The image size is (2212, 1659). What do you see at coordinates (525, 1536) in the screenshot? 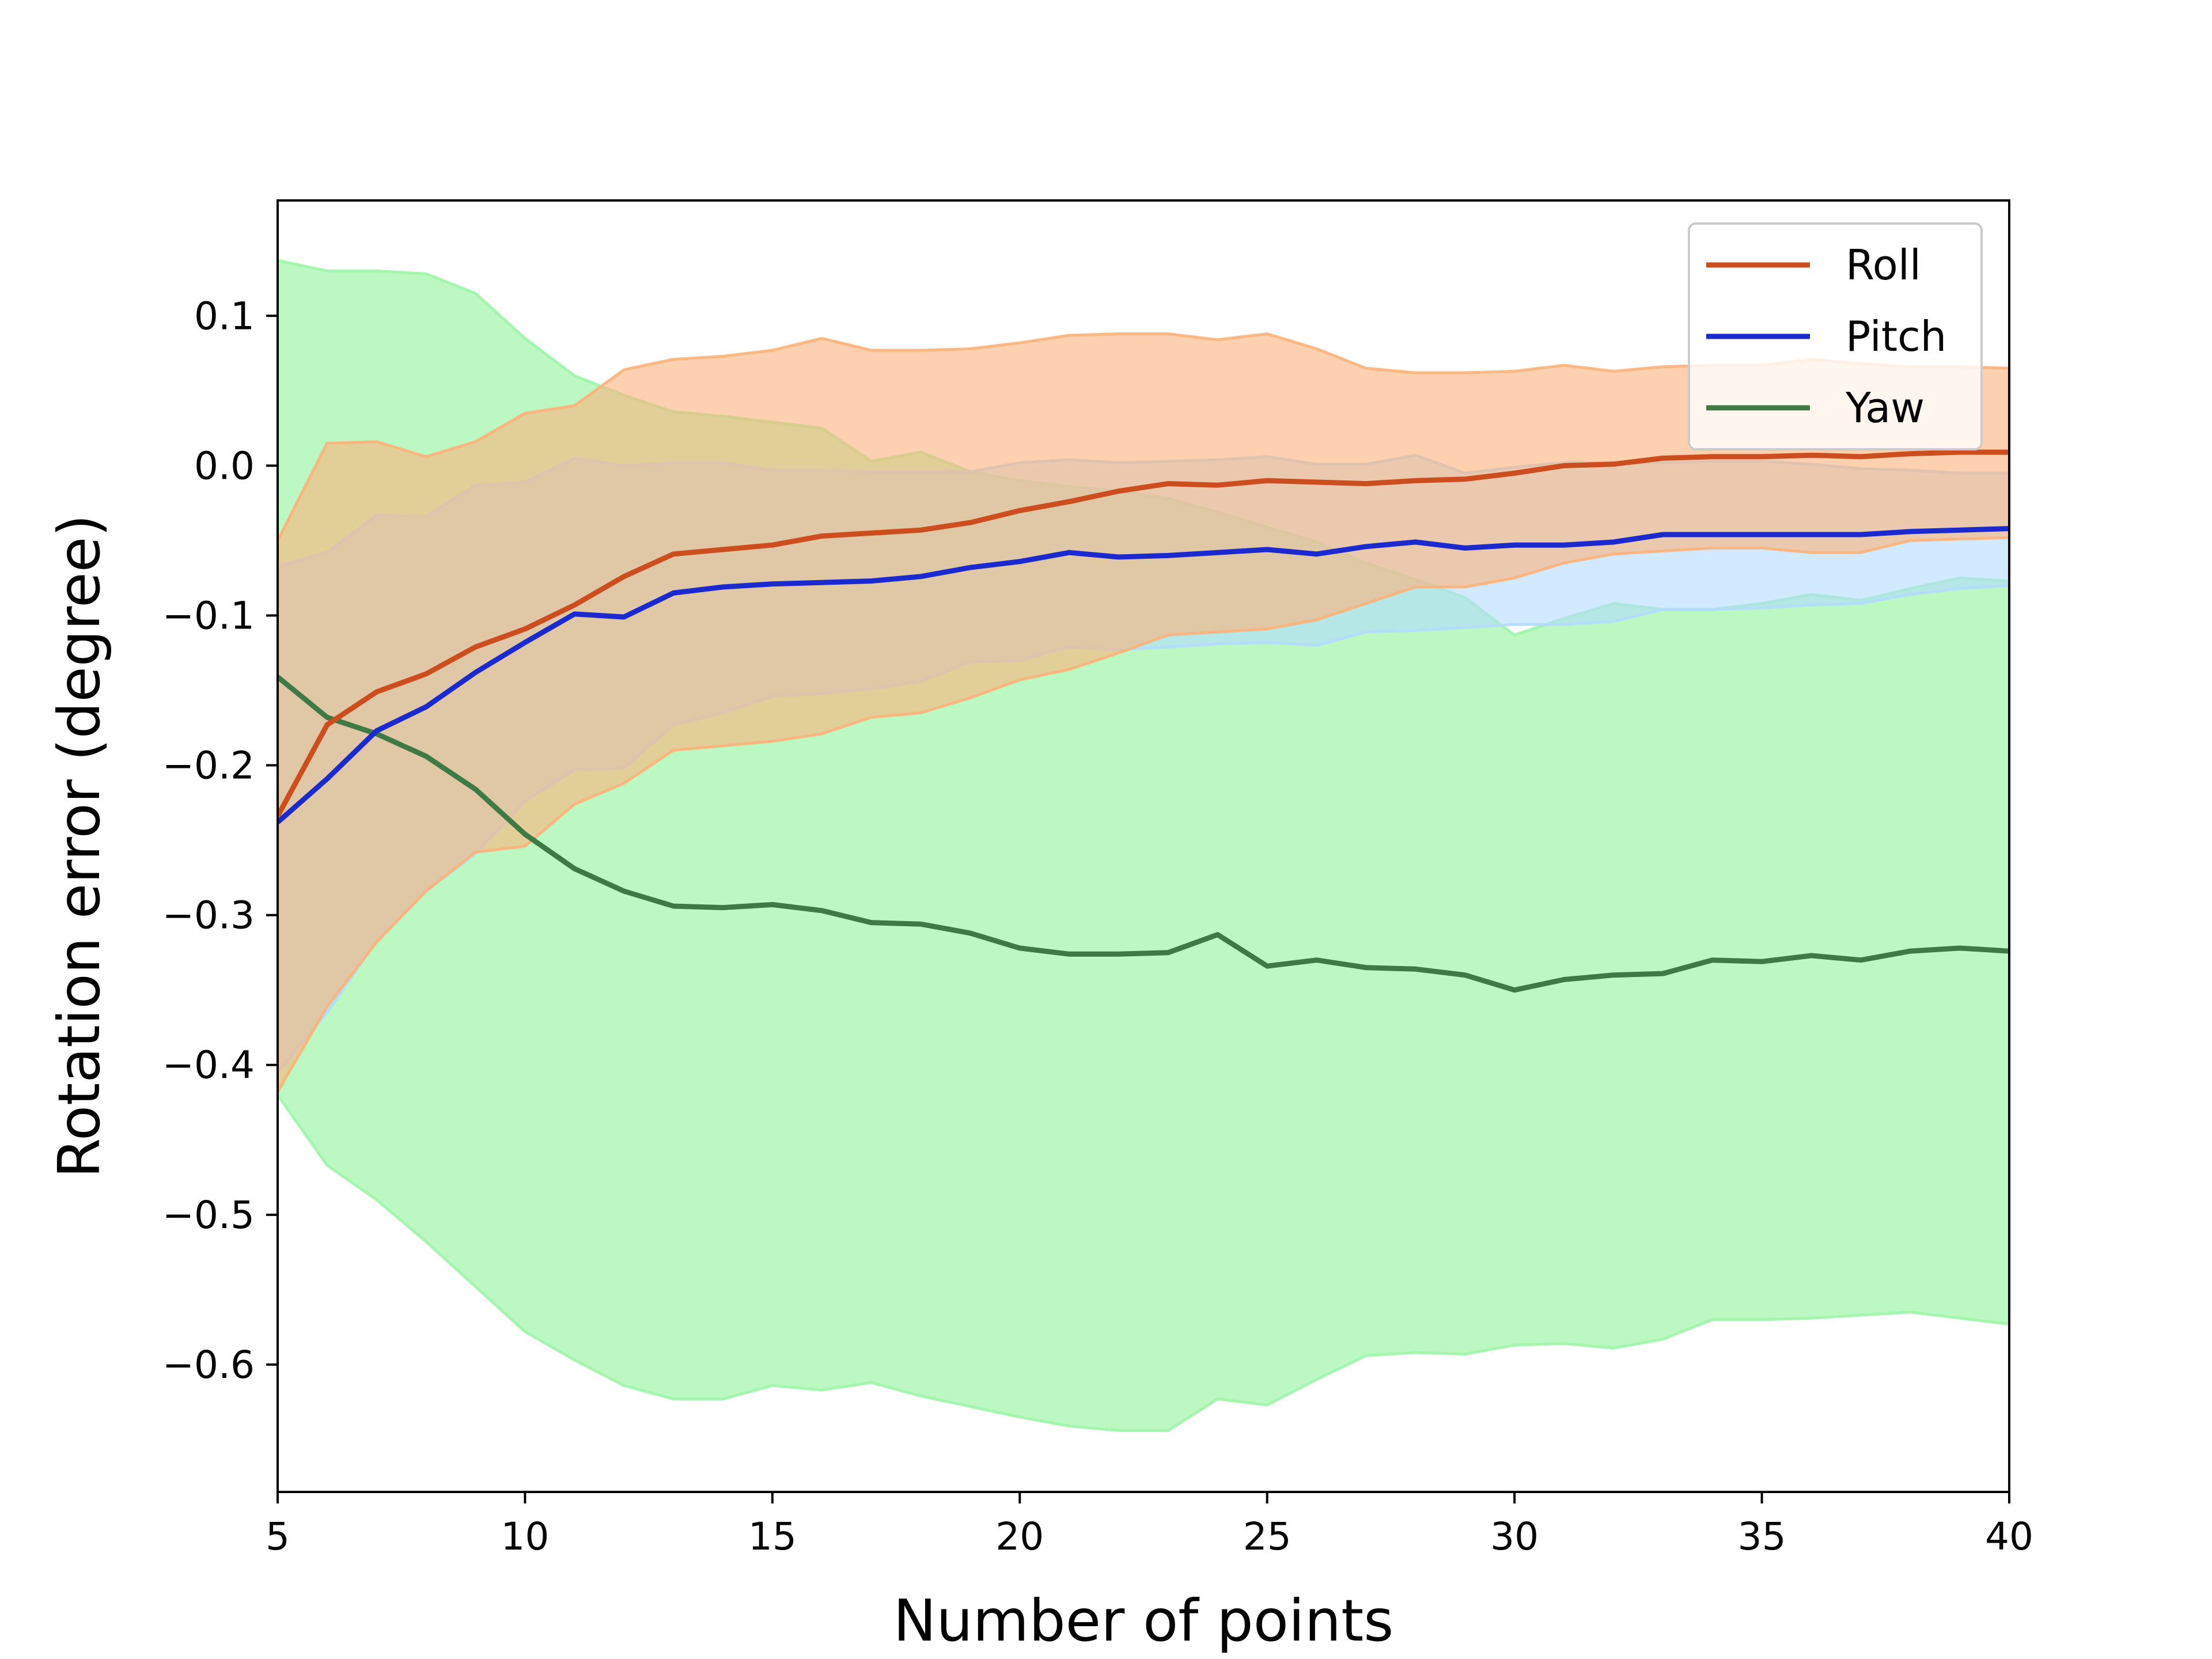
I see `x-tick-label: 10` at bounding box center [525, 1536].